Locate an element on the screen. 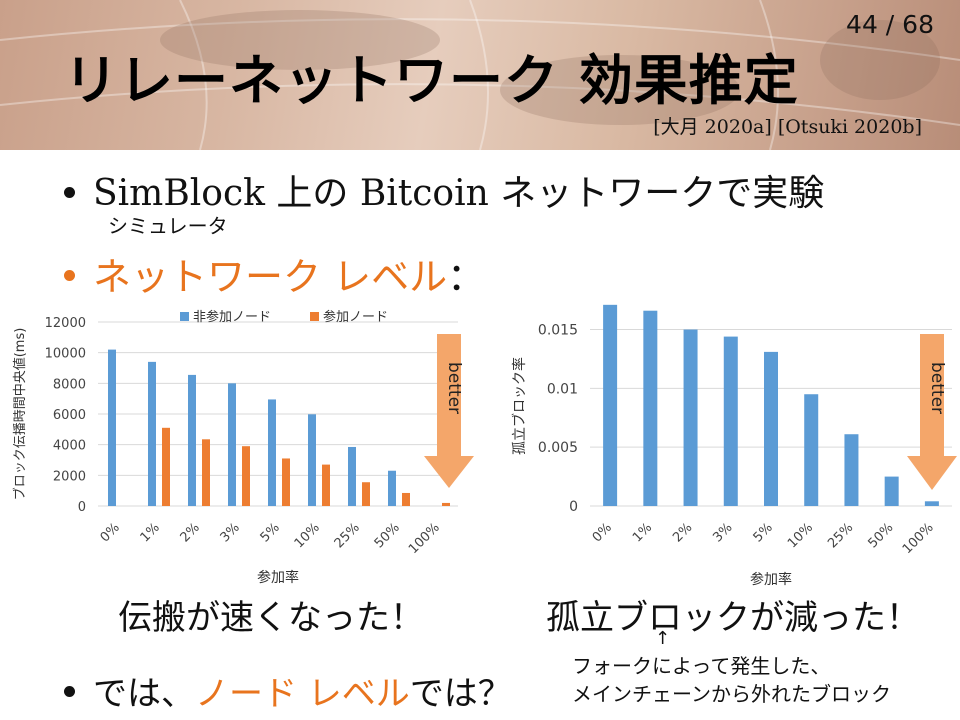  pointer-arrow: ↑ is located at coordinates (663, 638).